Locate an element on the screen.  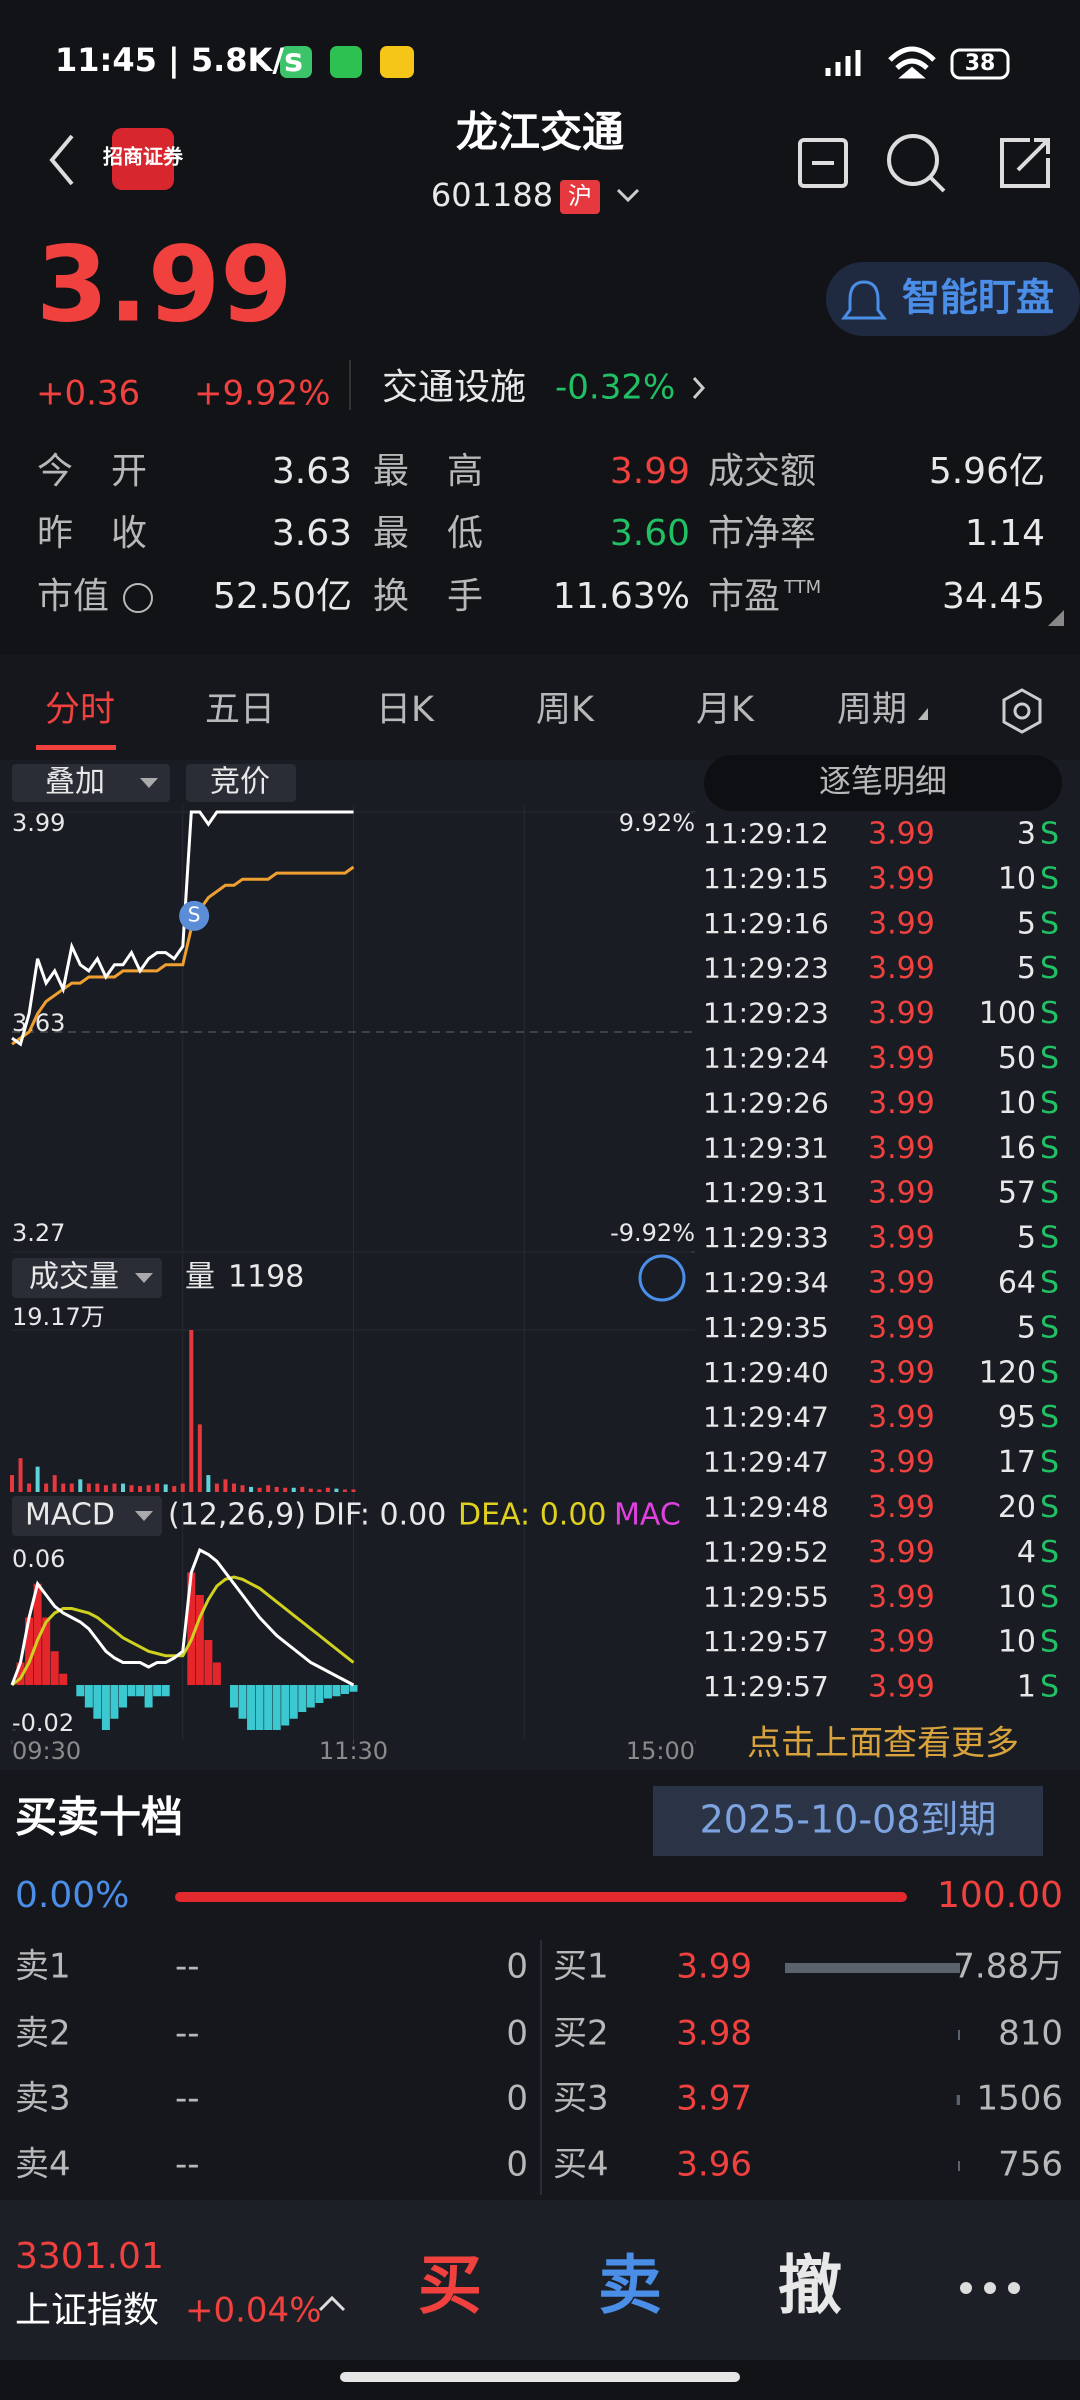
tab: 分时 is located at coordinates (80, 710).